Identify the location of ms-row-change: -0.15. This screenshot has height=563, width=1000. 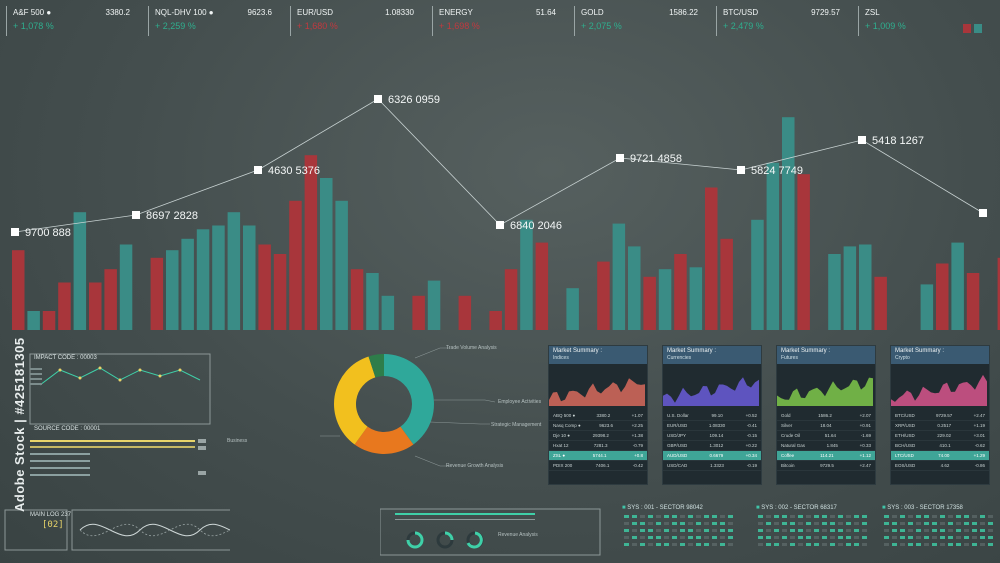
(751, 435).